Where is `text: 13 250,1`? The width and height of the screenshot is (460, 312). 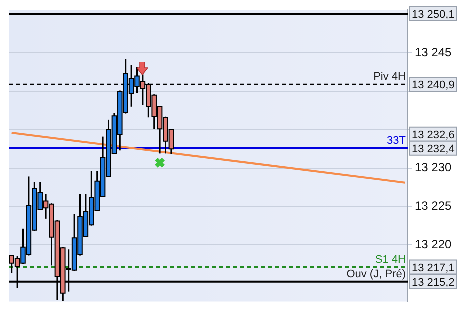 text: 13 250,1 is located at coordinates (433, 15).